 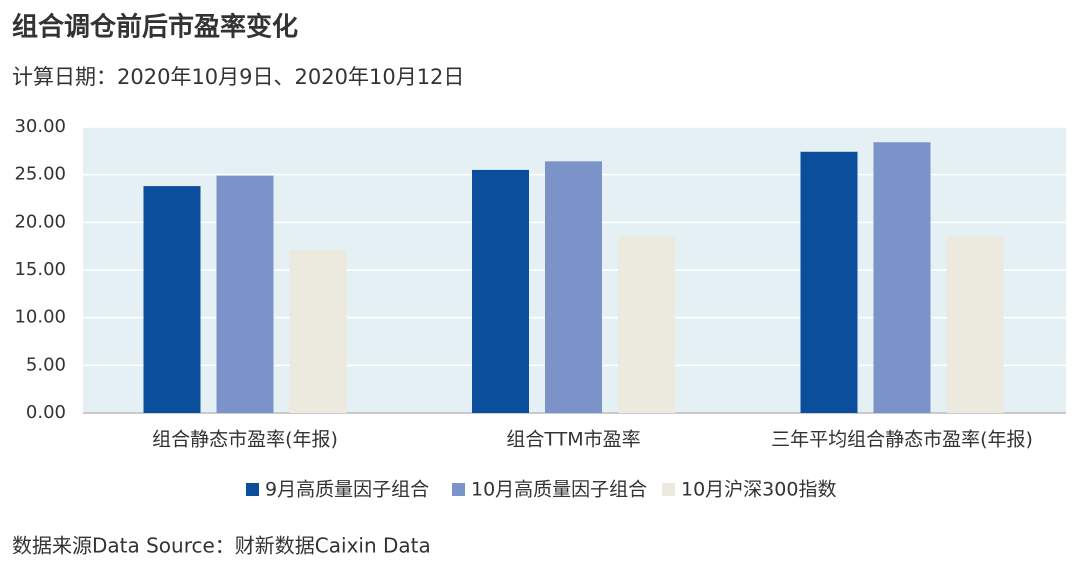 What do you see at coordinates (40, 221) in the screenshot?
I see `y-tick-label: 20.00` at bounding box center [40, 221].